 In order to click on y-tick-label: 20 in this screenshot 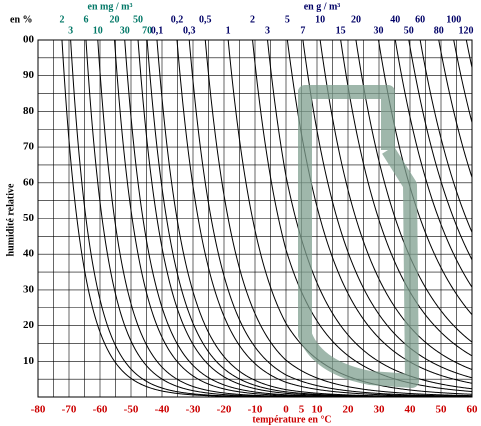, I will do `click(29, 325)`.